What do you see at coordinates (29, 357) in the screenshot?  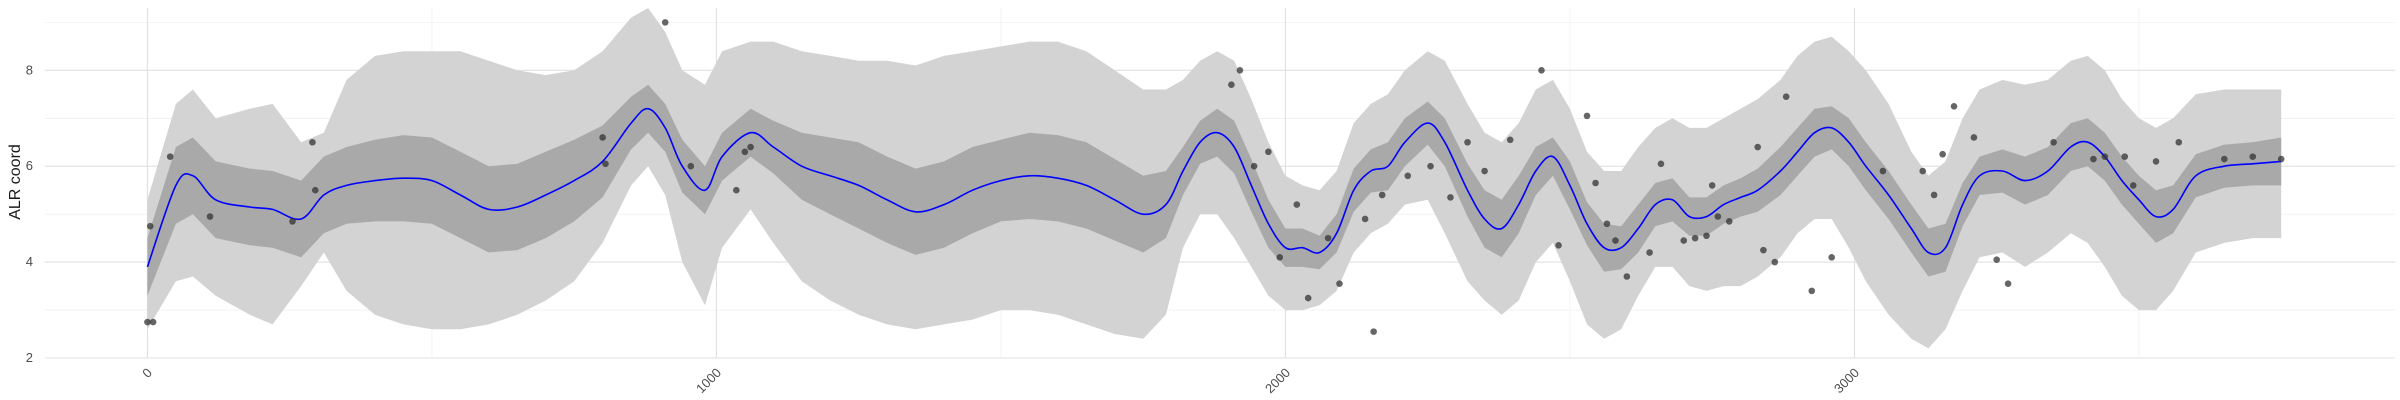 I see `y-tick-label: 2` at bounding box center [29, 357].